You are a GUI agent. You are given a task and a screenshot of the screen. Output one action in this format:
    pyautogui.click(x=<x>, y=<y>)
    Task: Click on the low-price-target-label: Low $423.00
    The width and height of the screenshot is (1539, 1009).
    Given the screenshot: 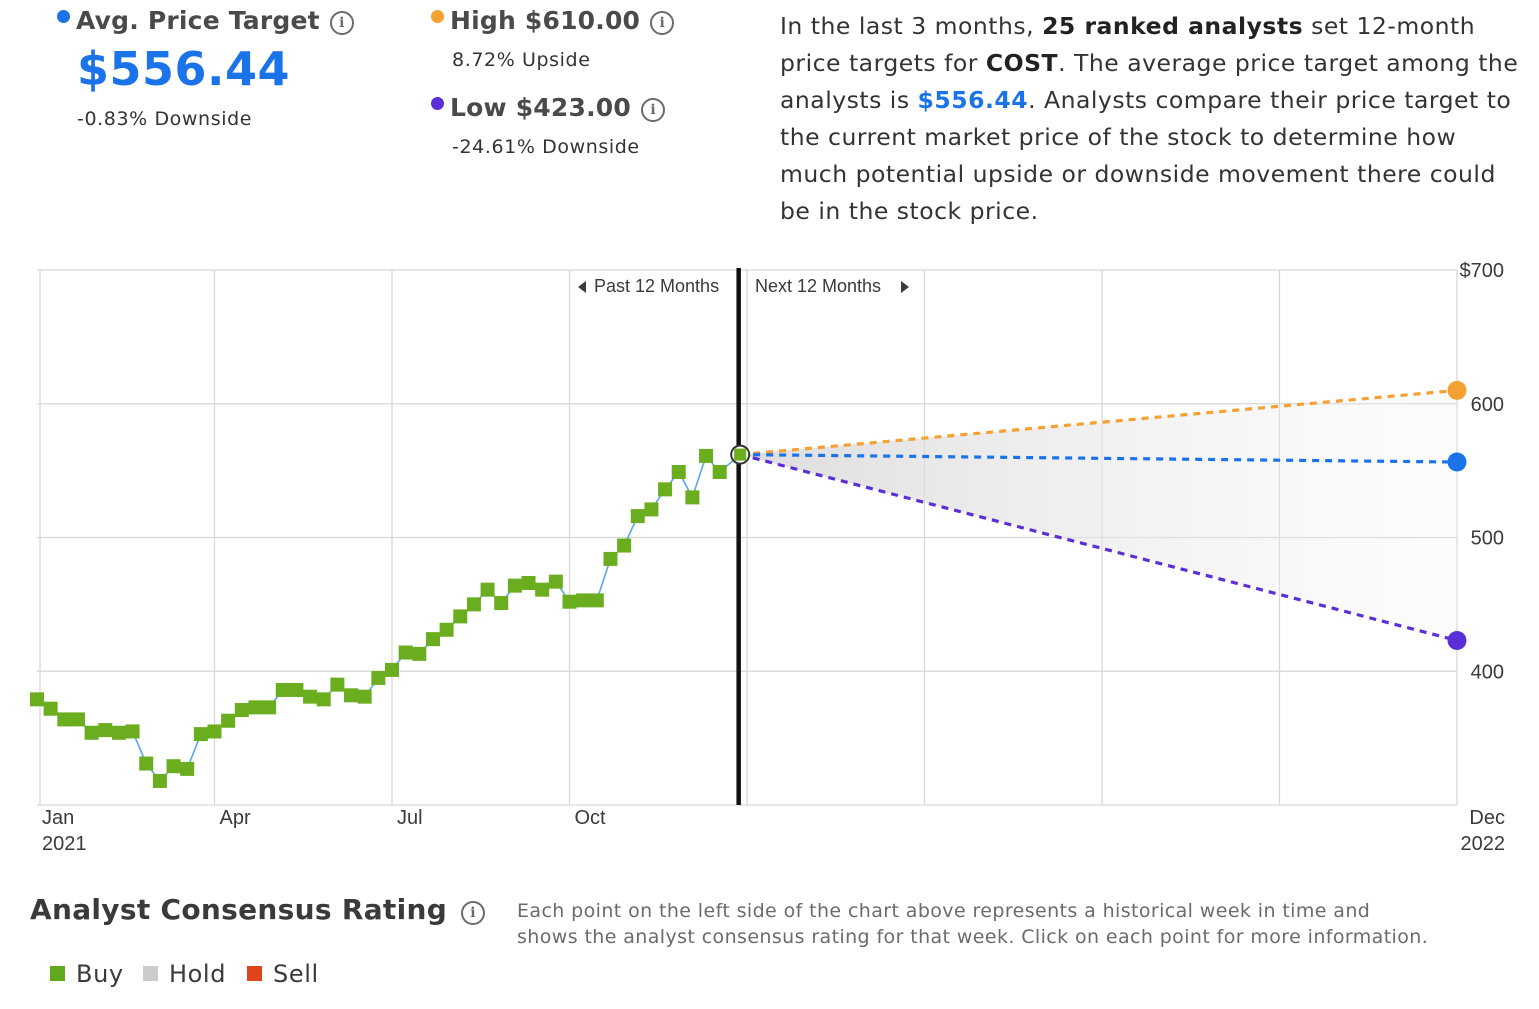 What is the action you would take?
    pyautogui.click(x=540, y=107)
    